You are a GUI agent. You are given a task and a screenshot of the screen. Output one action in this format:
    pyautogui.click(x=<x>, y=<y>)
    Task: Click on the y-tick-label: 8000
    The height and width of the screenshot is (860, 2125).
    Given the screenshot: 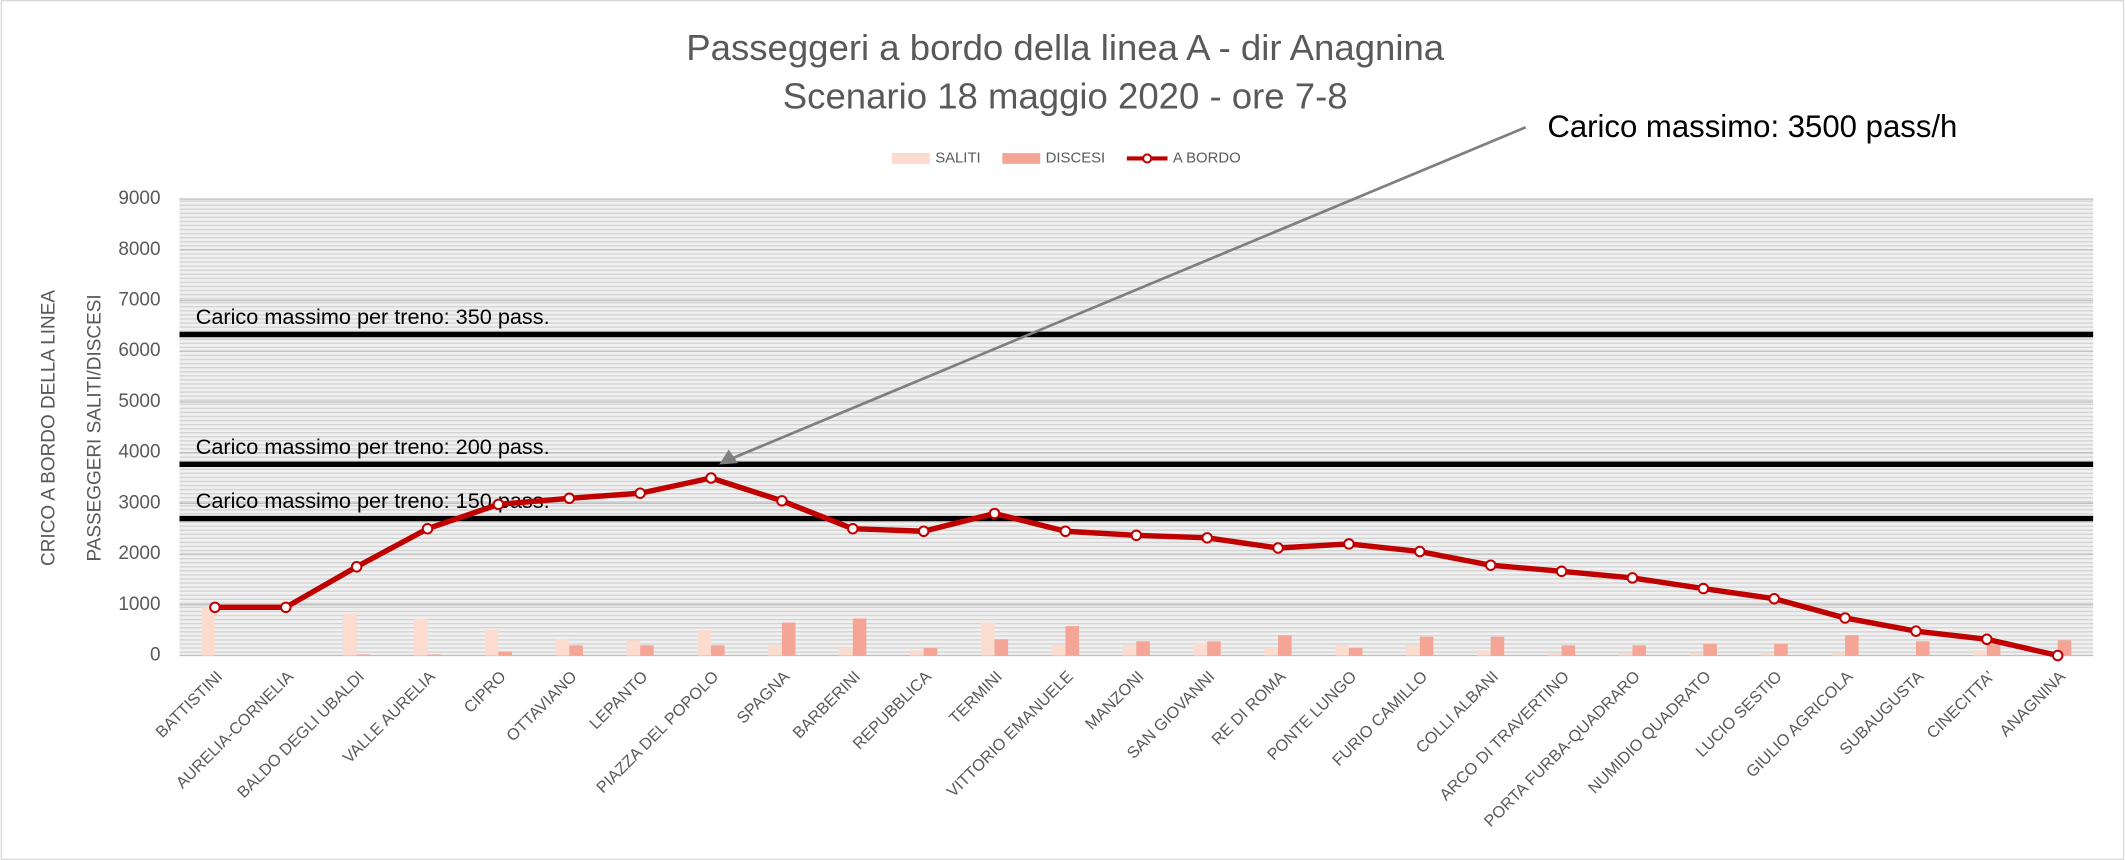 What is the action you would take?
    pyautogui.click(x=139, y=249)
    